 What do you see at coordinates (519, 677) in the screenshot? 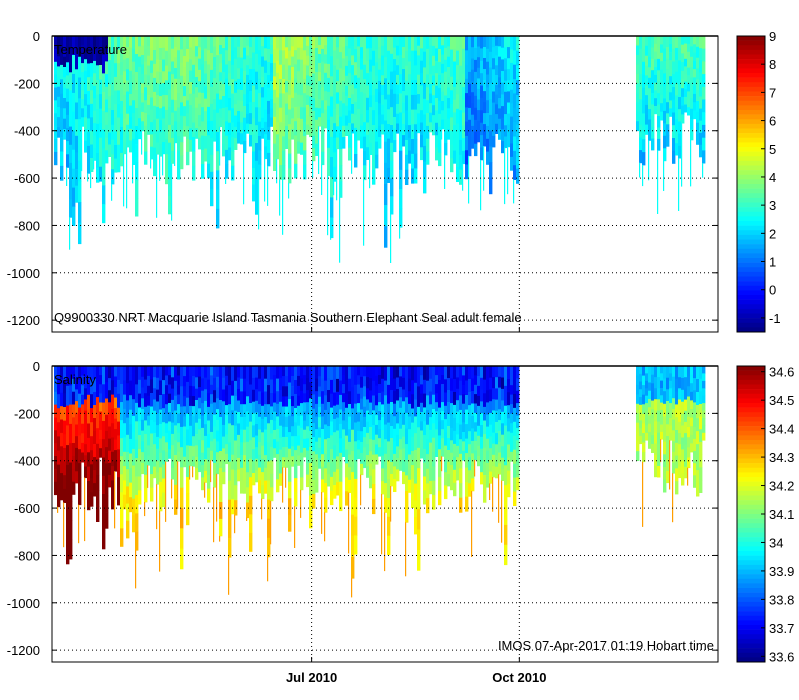
I see `bottom-xtick-label: Oct 2010` at bounding box center [519, 677].